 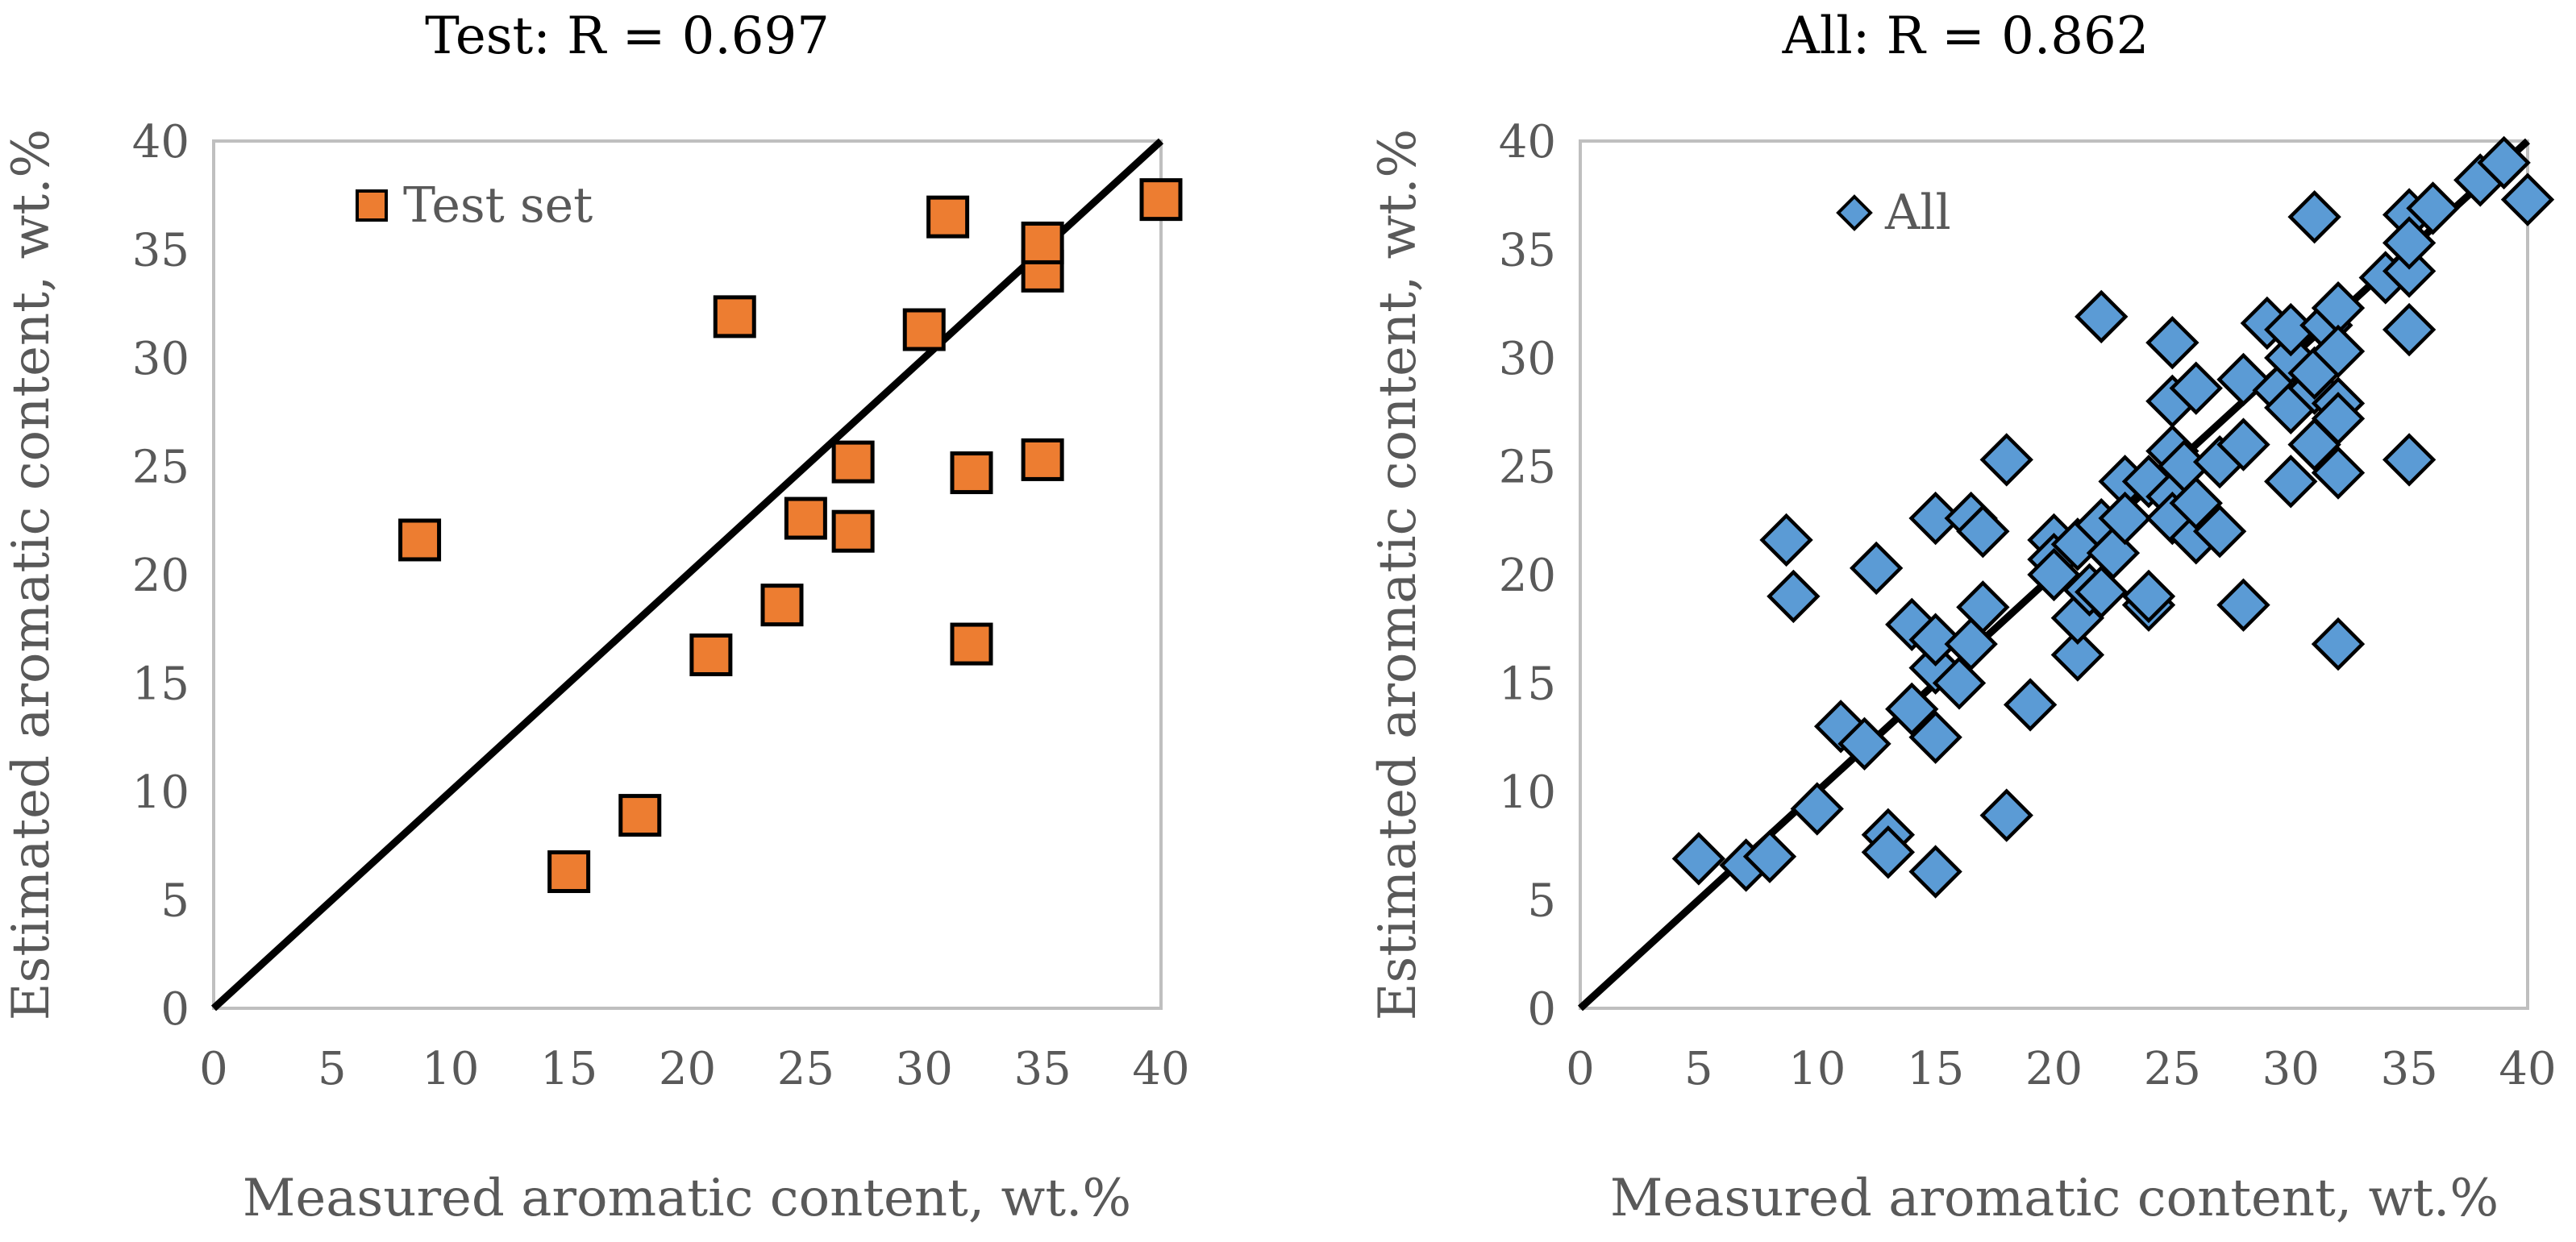 What do you see at coordinates (569, 1069) in the screenshot?
I see `x-tick-label: 15` at bounding box center [569, 1069].